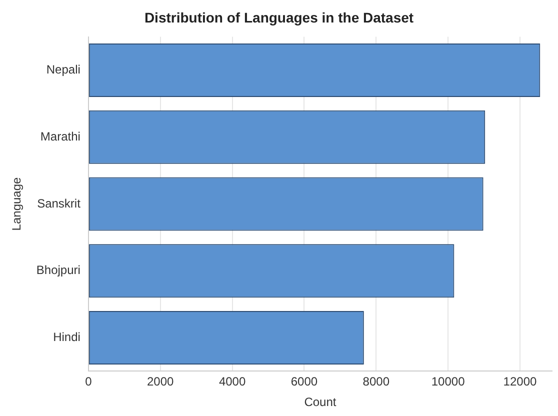  What do you see at coordinates (88, 381) in the screenshot?
I see `x-tick-label: 0` at bounding box center [88, 381].